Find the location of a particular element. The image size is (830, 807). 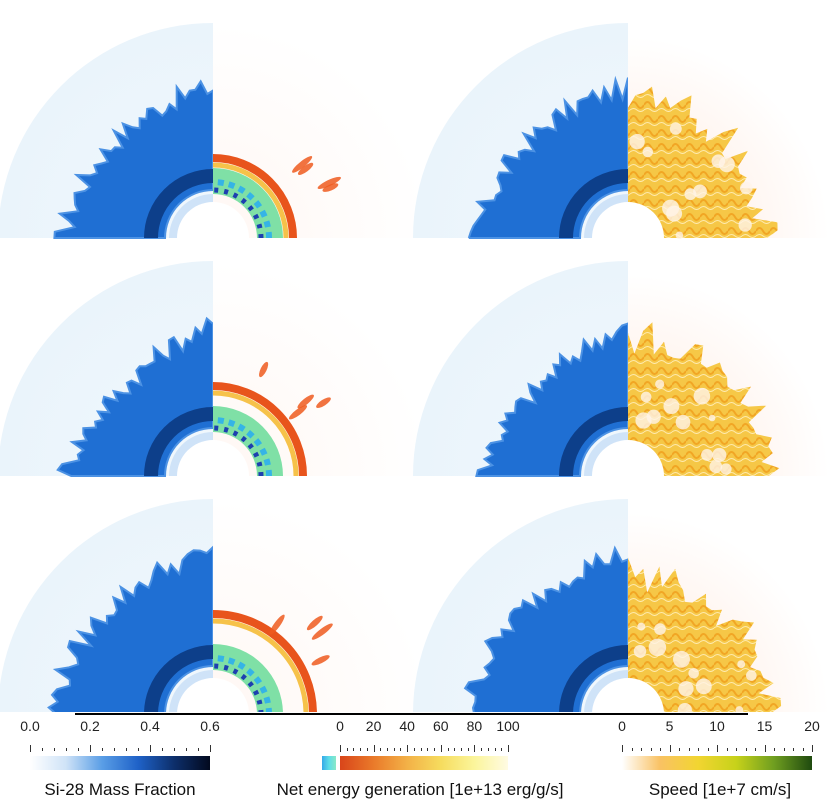

speed-core-center is located at coordinates (646, 458).